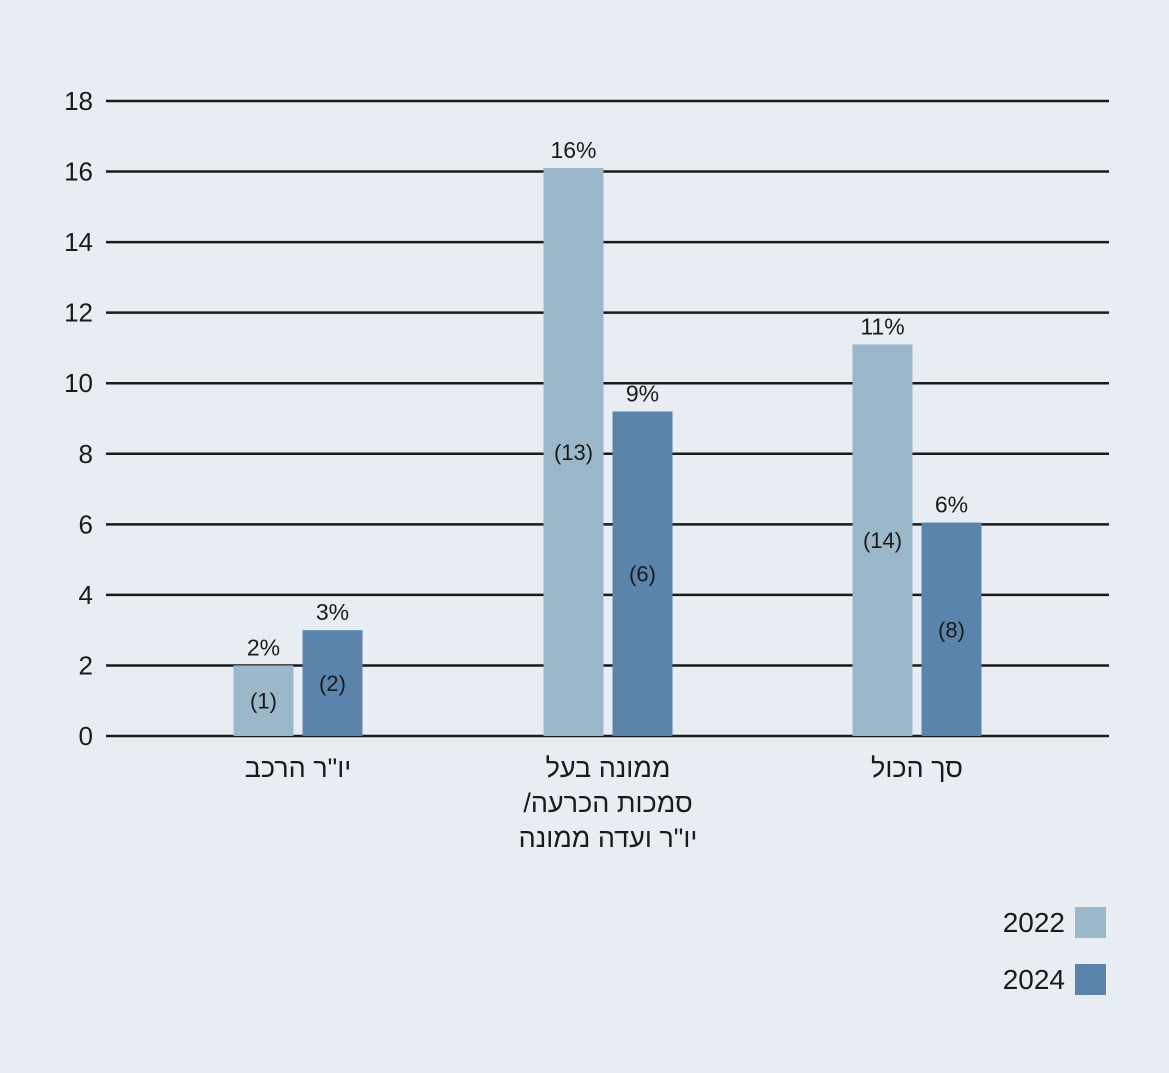  What do you see at coordinates (86, 524) in the screenshot?
I see `y-tick-label: 6` at bounding box center [86, 524].